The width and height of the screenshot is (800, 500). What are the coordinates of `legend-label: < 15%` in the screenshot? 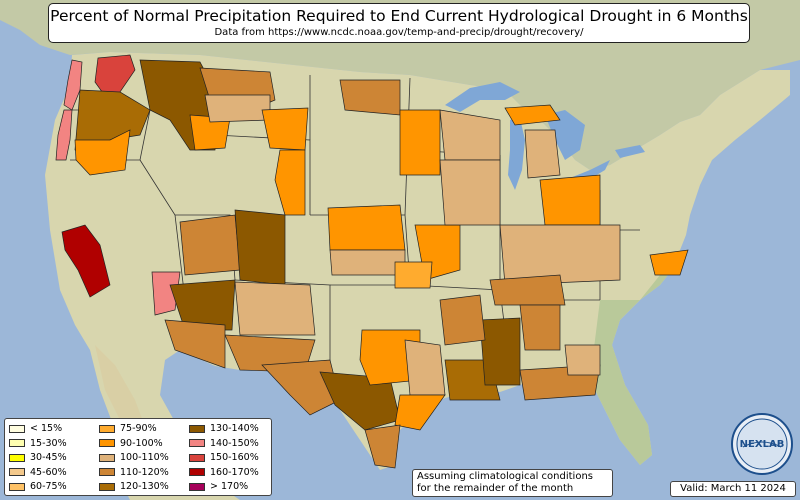 It's located at (46, 428).